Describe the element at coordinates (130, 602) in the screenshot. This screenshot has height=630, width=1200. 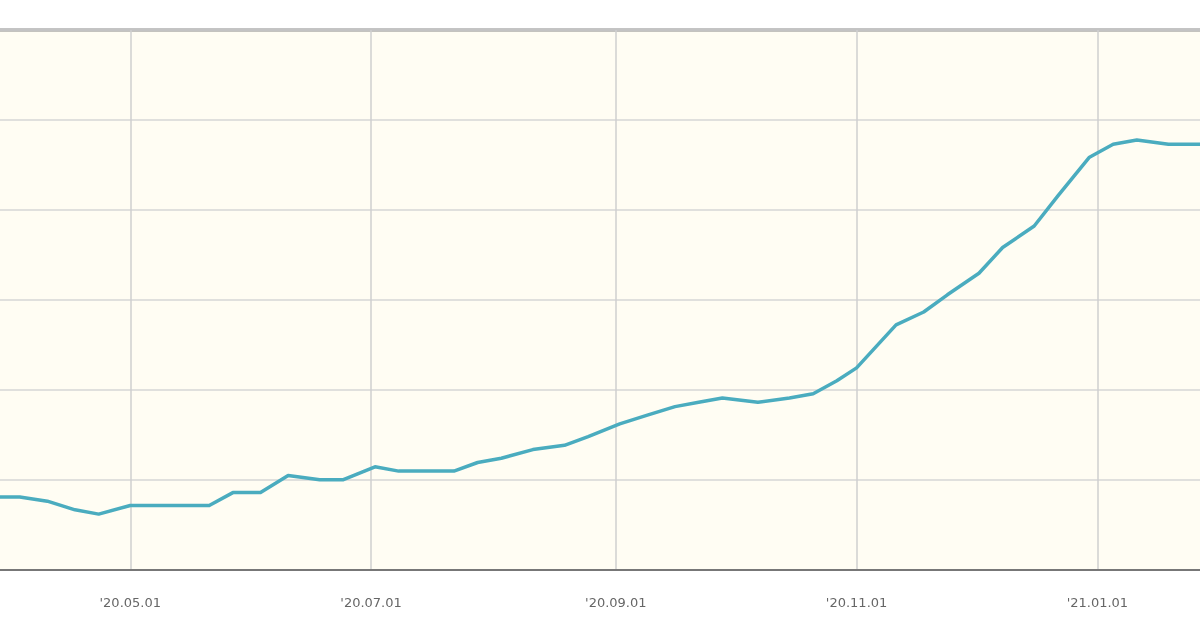
I see `x-tick-label: '20.05.01` at that location.